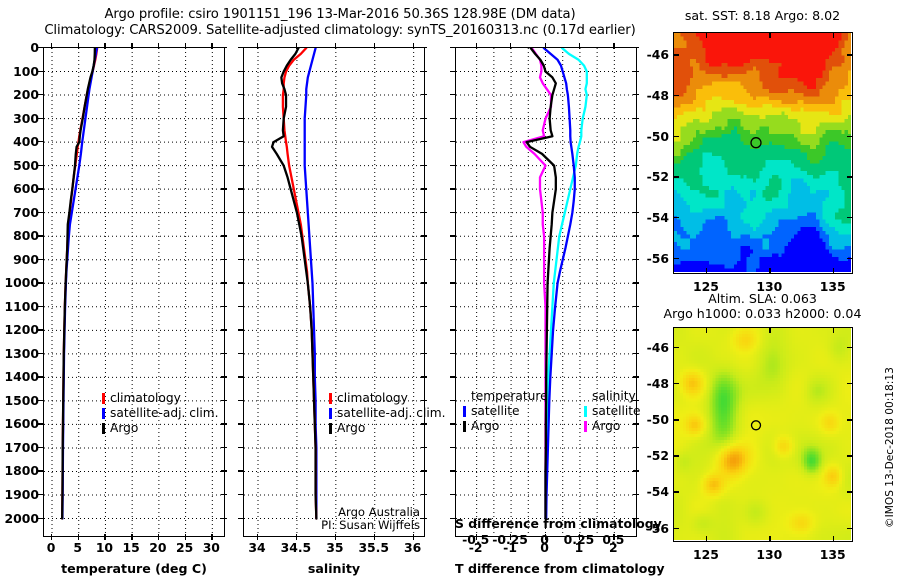 Image resolution: width=900 pixels, height=580 pixels. What do you see at coordinates (505, 426) in the screenshot?
I see `difference-temperature-legend-item: Argo` at bounding box center [505, 426].